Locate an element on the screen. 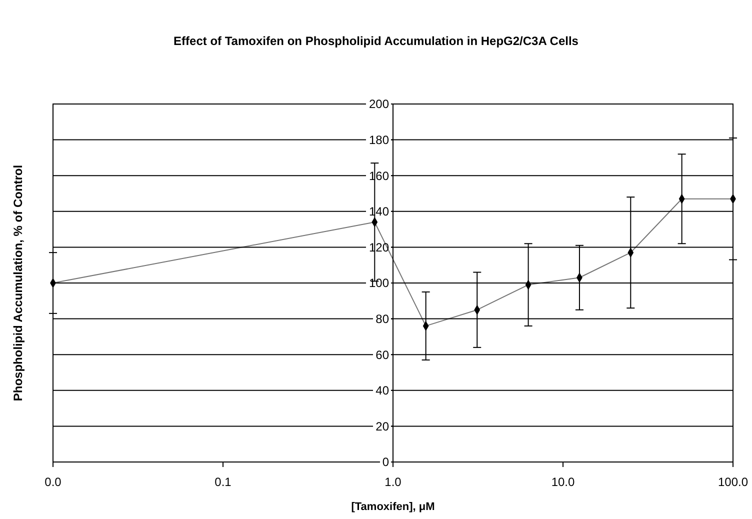 This screenshot has height=519, width=752. y-tick-label: 100 is located at coordinates (379, 283).